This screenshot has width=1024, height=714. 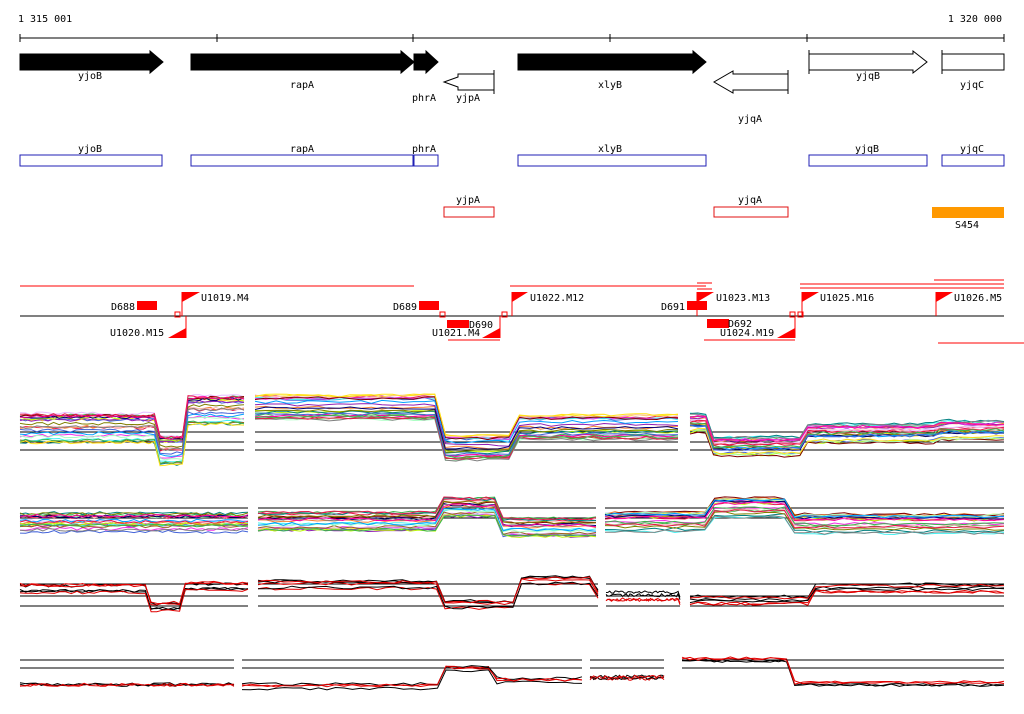 I want to click on gene-arrow-yjpA, so click(x=468, y=82).